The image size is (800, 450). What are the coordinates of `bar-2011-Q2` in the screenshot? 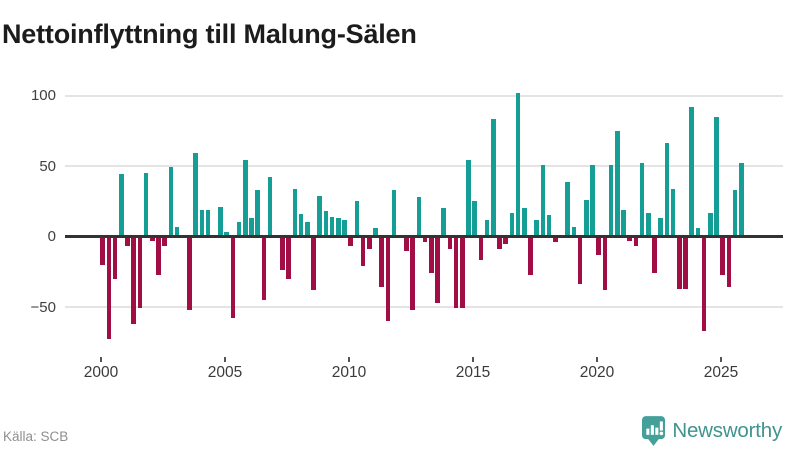 It's located at (381, 262).